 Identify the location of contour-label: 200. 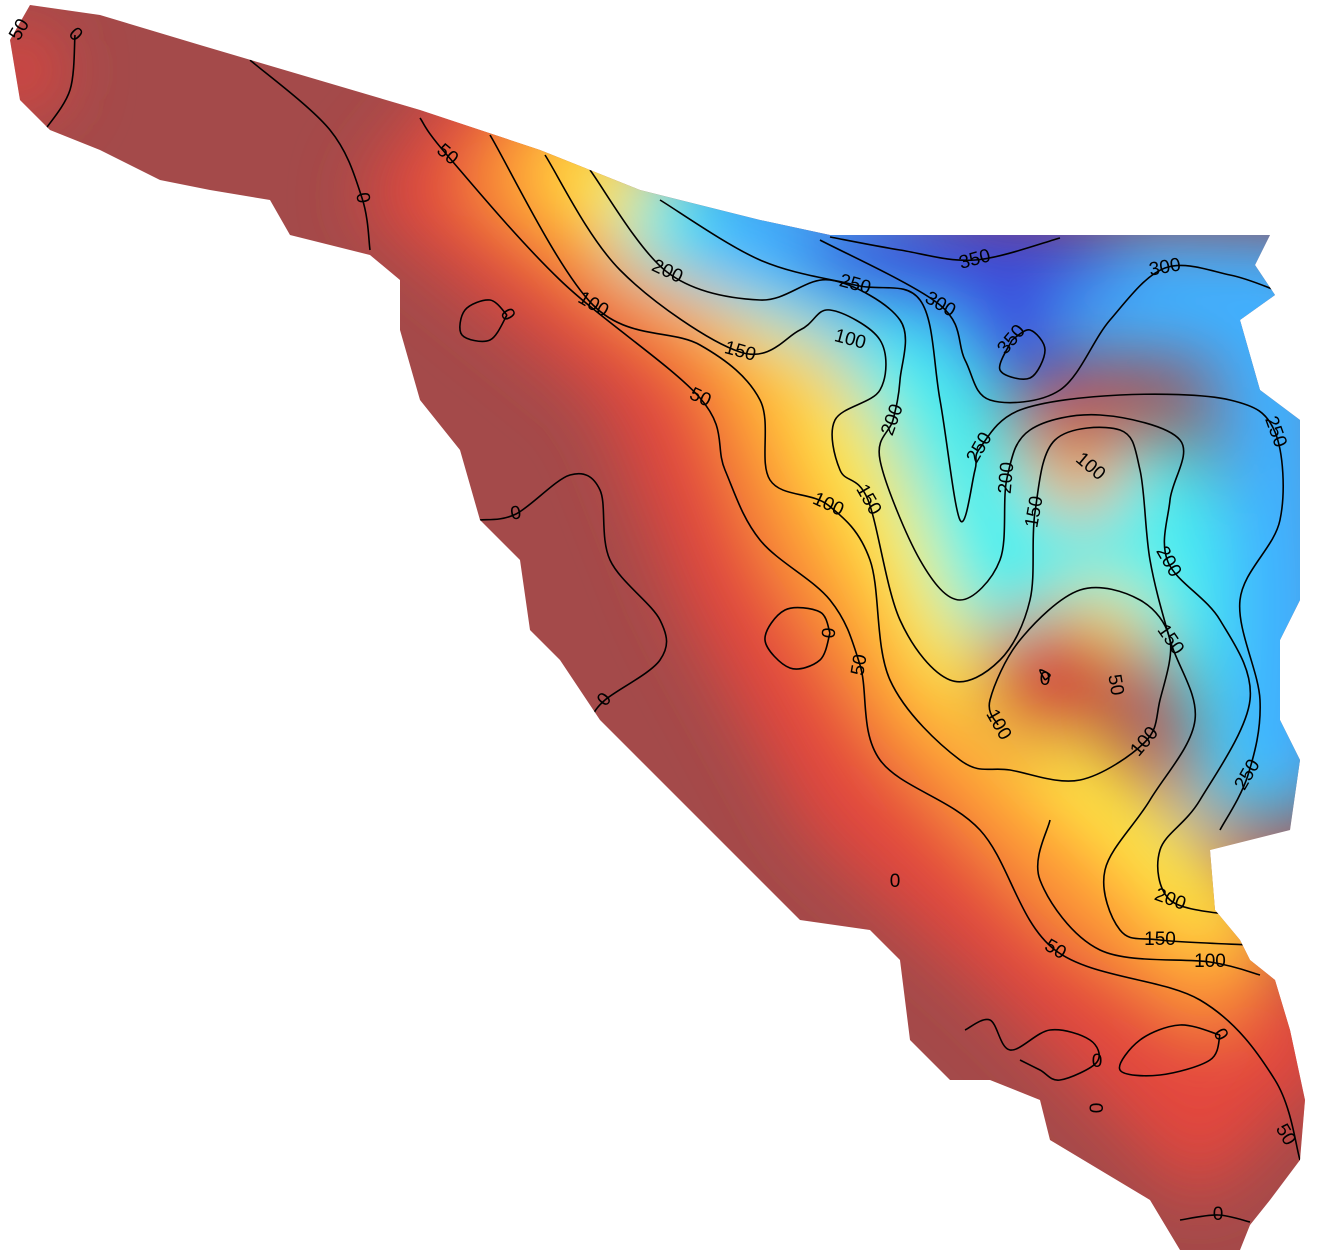
(1007, 477).